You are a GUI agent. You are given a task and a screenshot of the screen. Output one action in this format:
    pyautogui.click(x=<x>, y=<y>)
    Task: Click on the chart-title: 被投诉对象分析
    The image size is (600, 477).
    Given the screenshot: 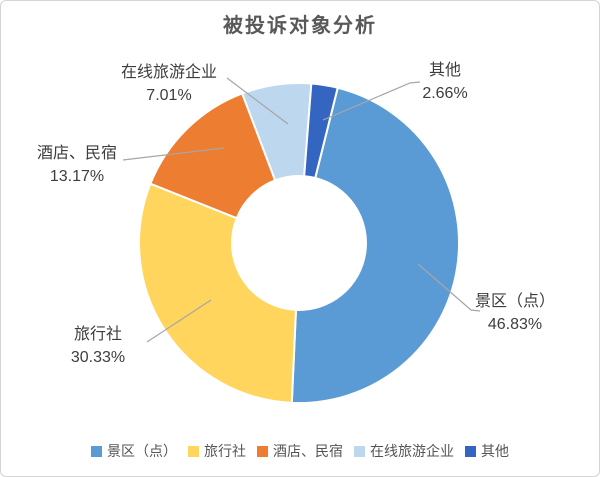 What is the action you would take?
    pyautogui.click(x=300, y=26)
    